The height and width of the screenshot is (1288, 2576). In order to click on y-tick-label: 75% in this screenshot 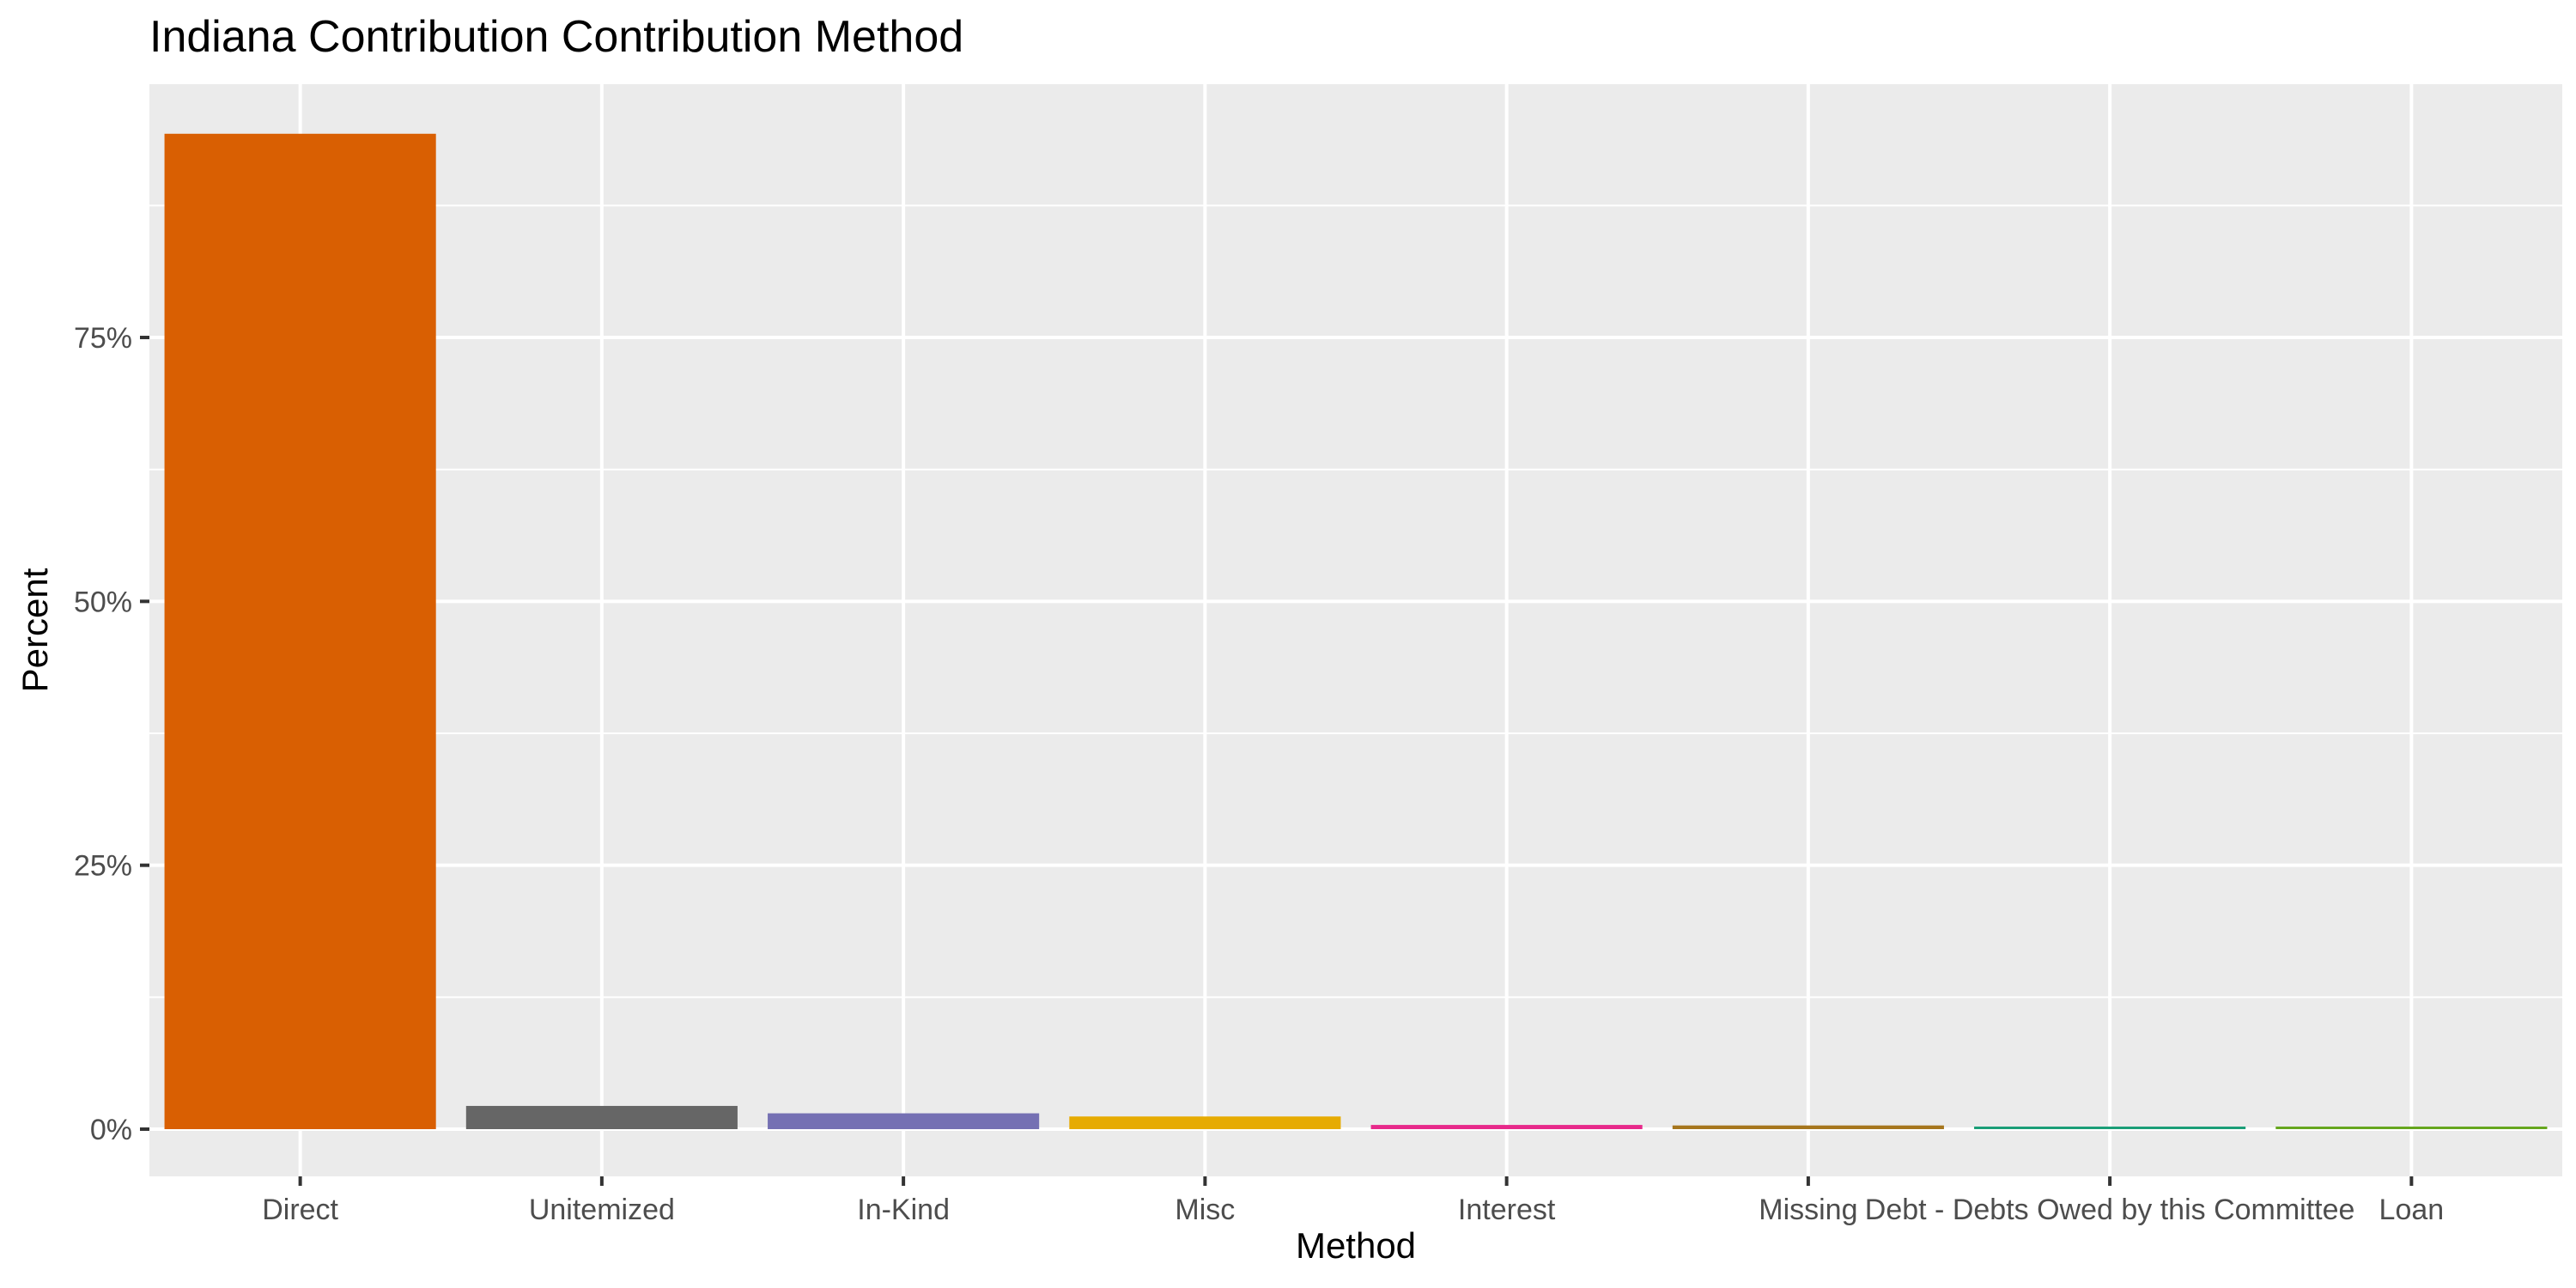, I will do `click(103, 338)`.